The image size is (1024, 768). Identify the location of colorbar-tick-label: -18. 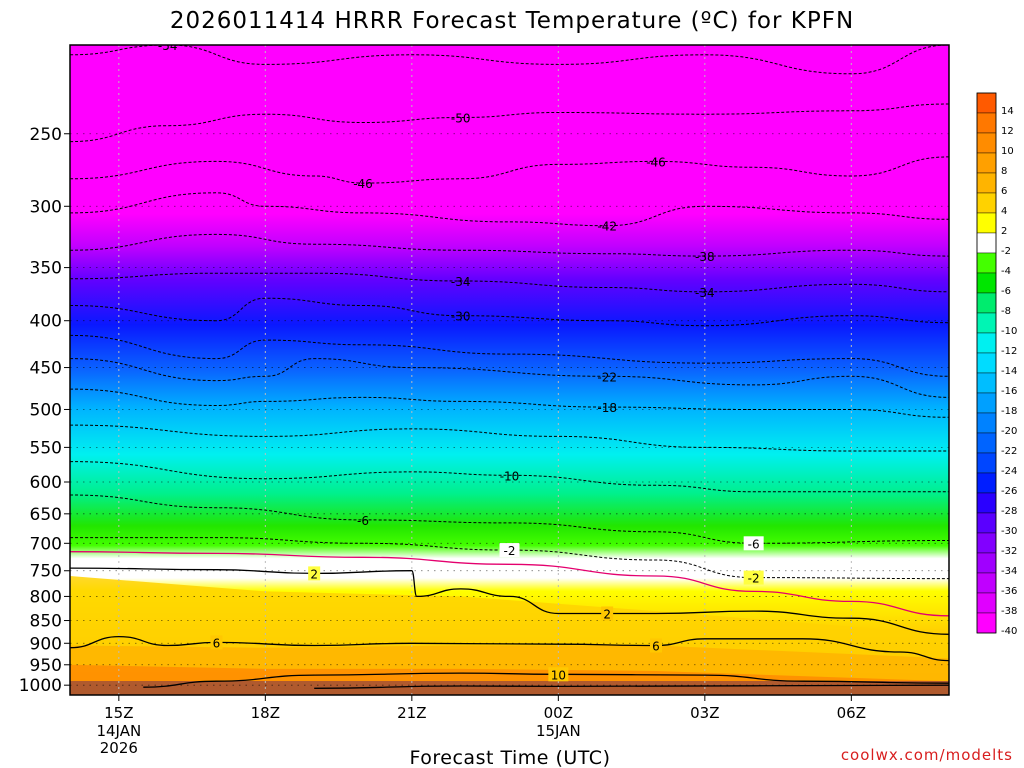
(1009, 411).